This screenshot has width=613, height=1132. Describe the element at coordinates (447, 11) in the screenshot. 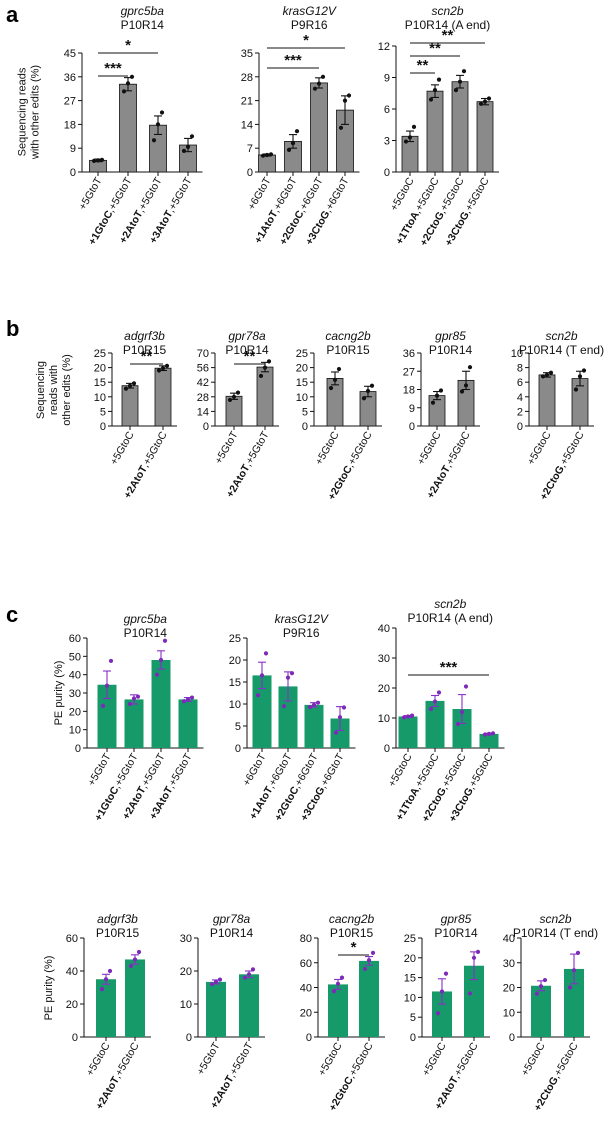

I see `chart-title: scn2b` at that location.